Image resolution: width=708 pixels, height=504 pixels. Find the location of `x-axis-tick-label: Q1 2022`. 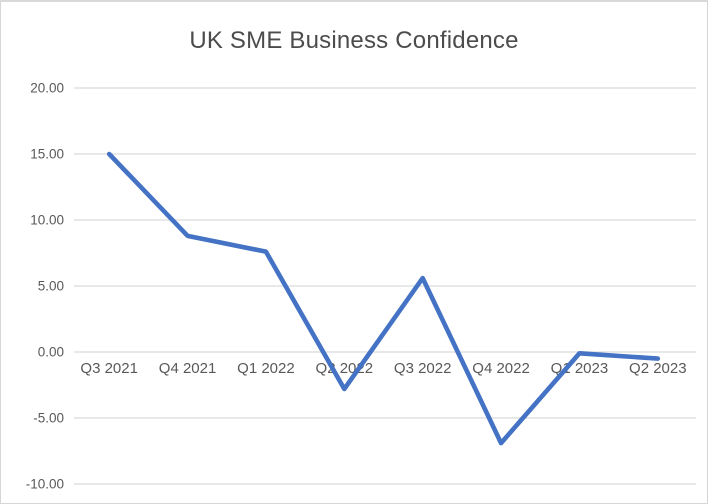

x-axis-tick-label: Q1 2022 is located at coordinates (266, 368).